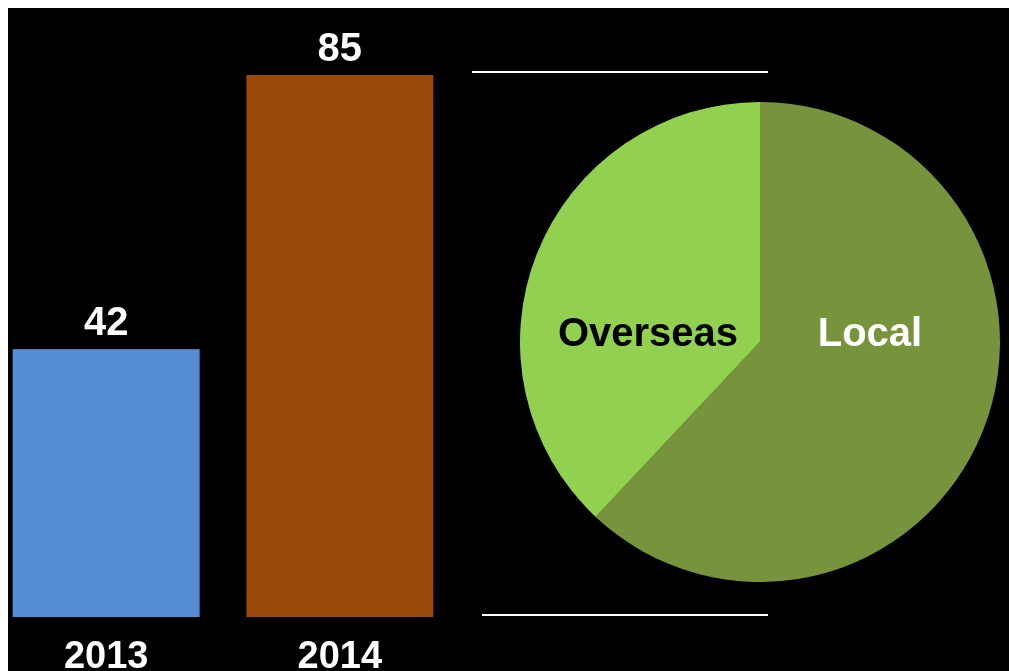 The height and width of the screenshot is (671, 1009). I want to click on slice-label: Overseas, so click(648, 332).